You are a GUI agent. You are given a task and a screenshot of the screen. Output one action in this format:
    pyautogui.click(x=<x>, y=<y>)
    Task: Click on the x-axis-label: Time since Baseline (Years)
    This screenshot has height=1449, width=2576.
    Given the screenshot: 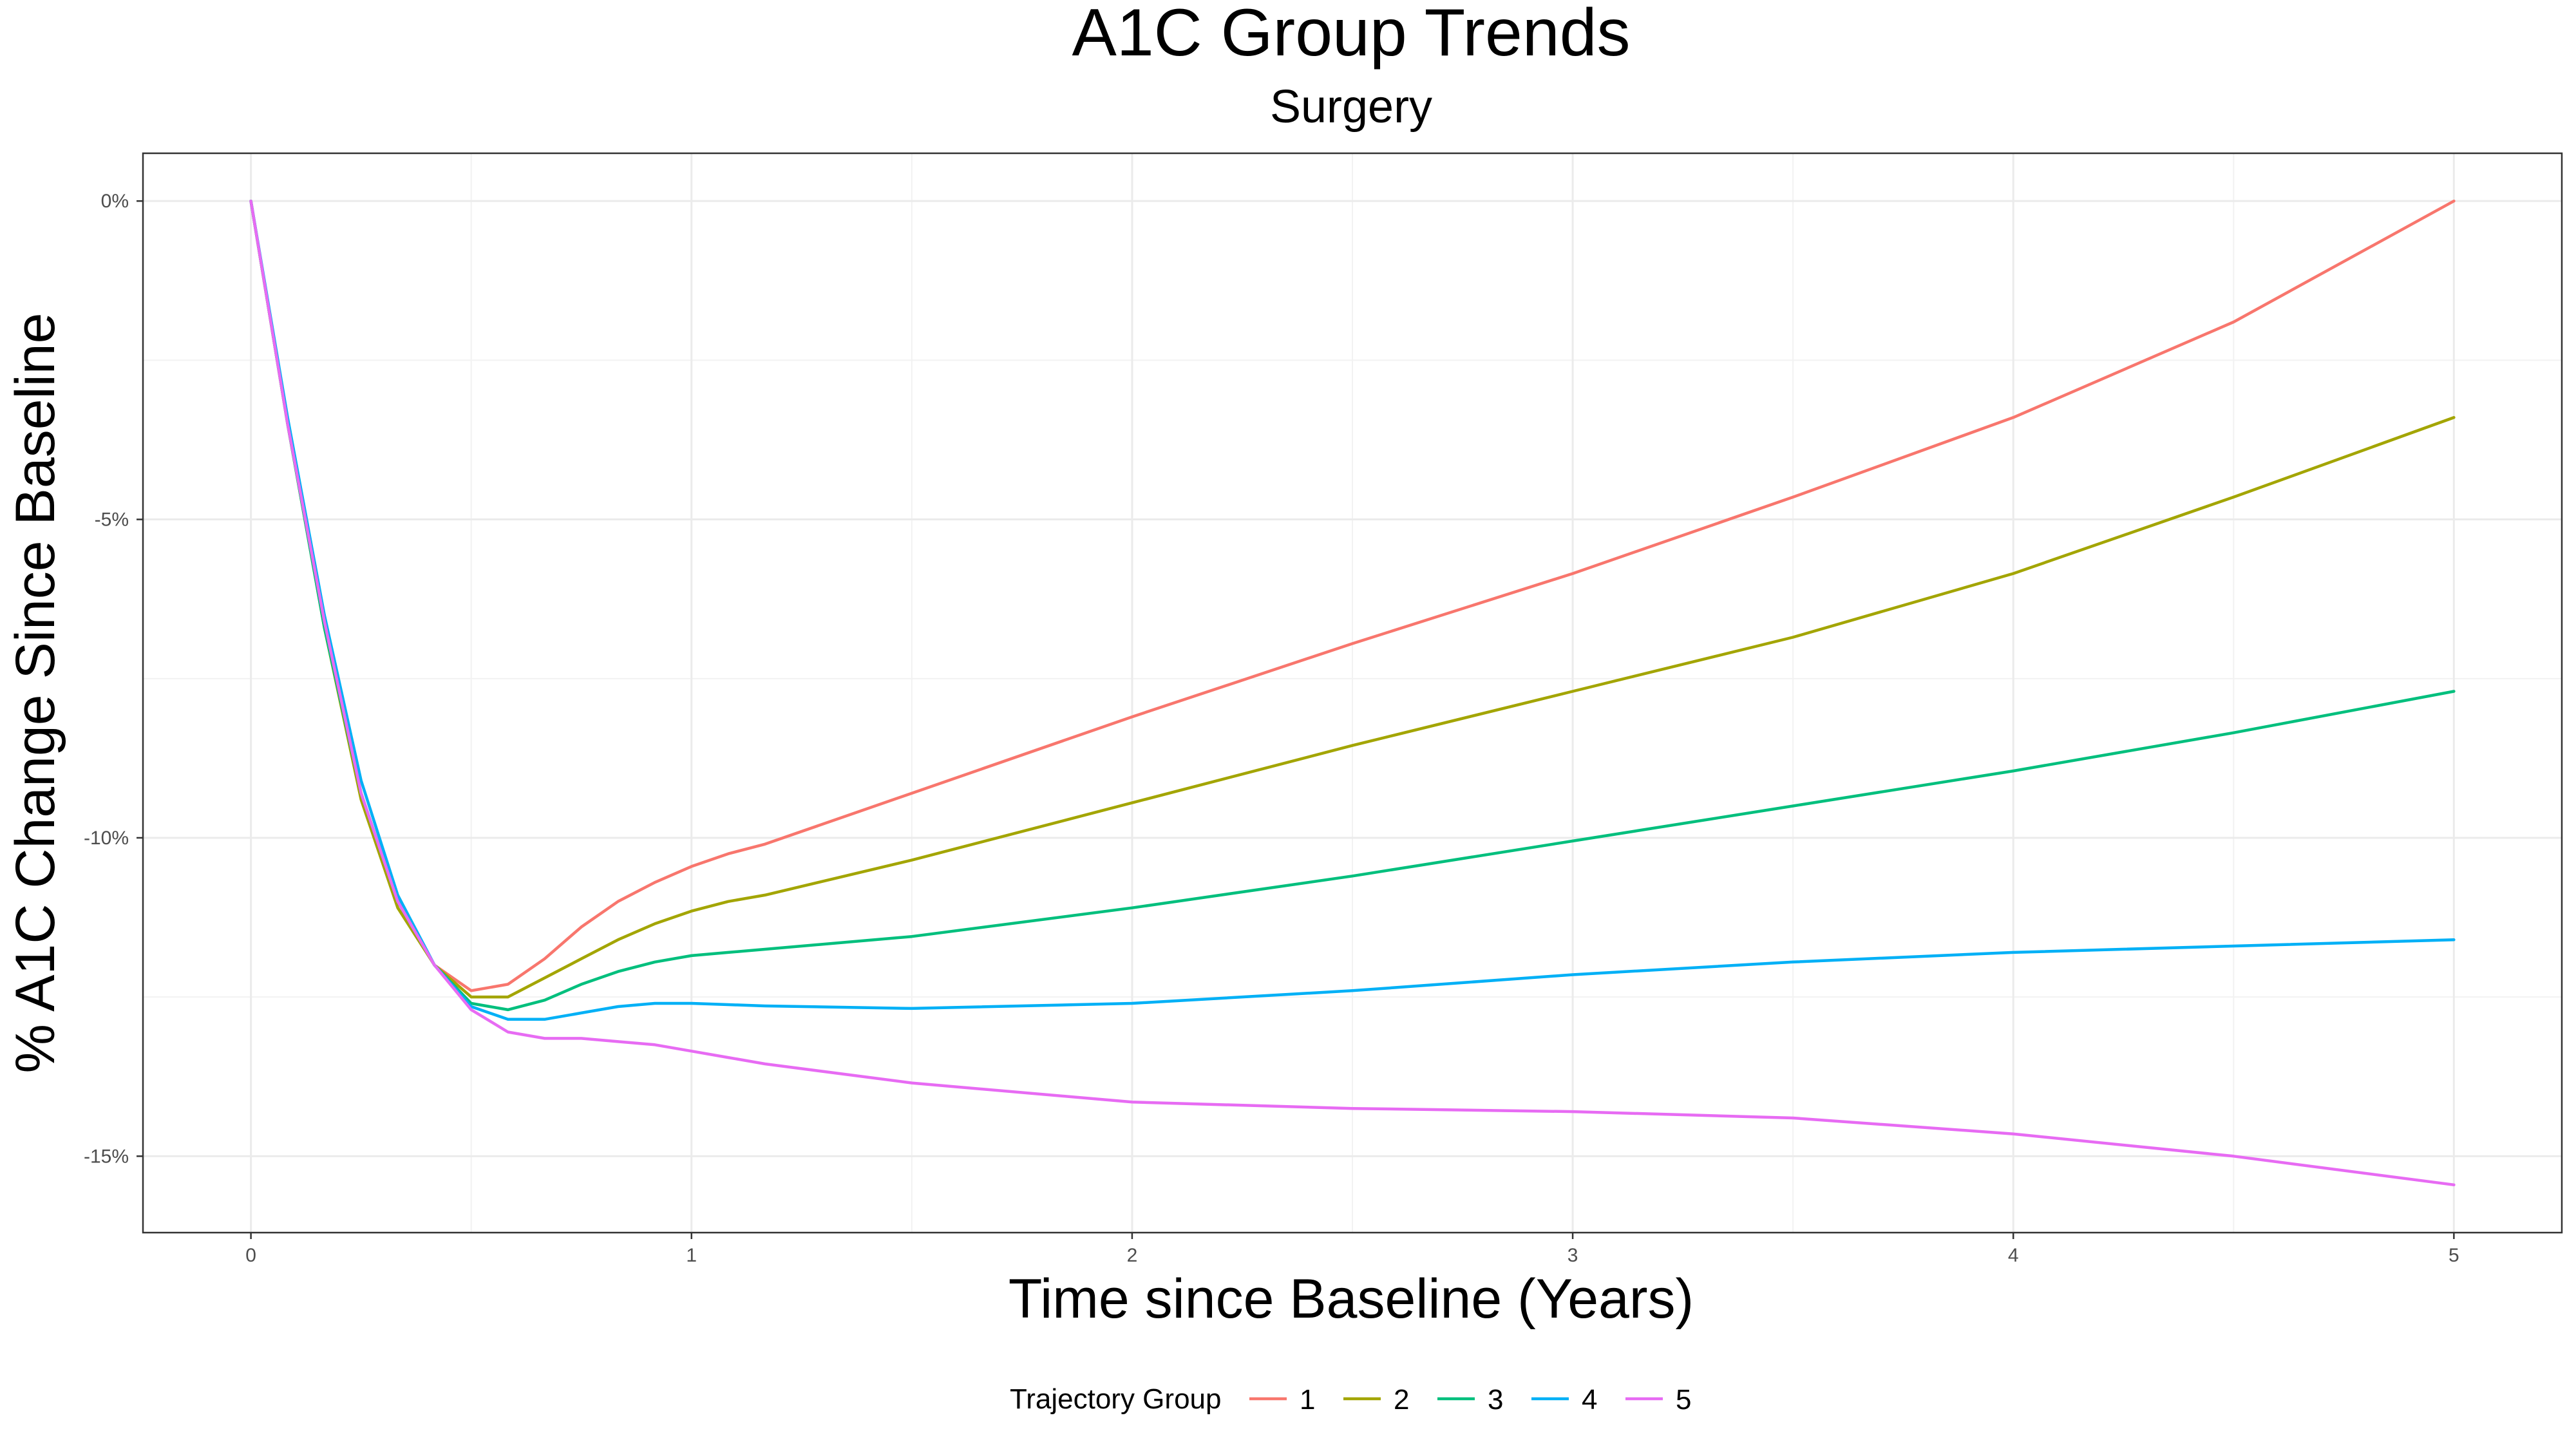 What is the action you would take?
    pyautogui.click(x=1351, y=1299)
    